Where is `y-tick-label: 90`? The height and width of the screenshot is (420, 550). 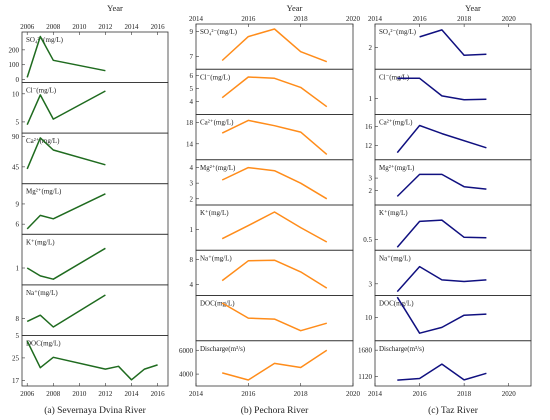
y-tick-label: 90 is located at coordinates (16, 137).